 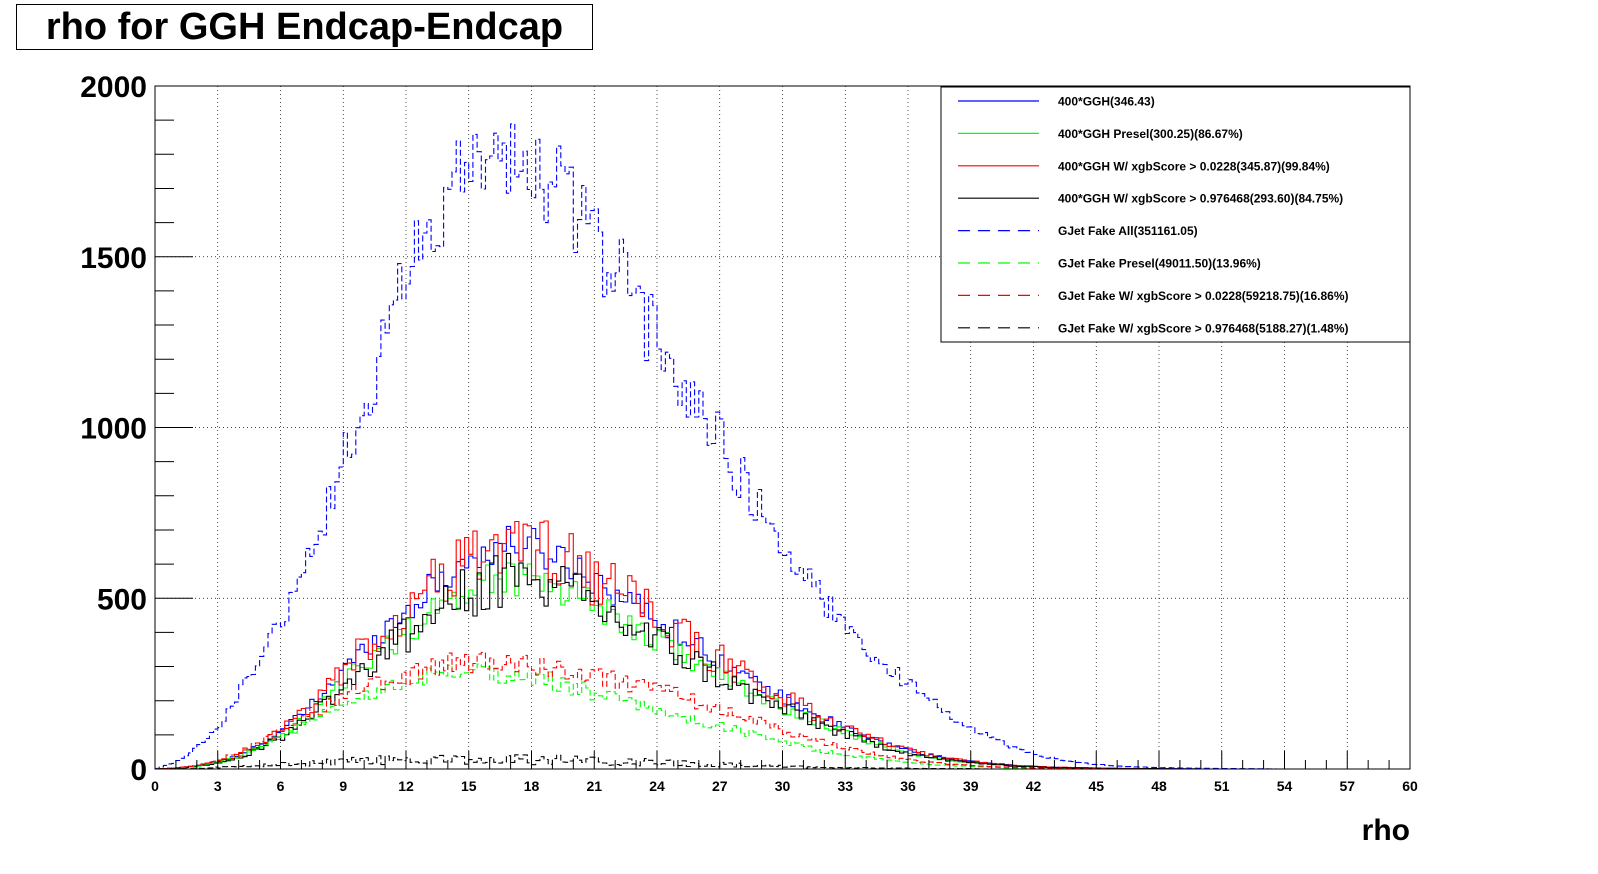 What do you see at coordinates (1034, 786) in the screenshot?
I see `x-tick-label: 42` at bounding box center [1034, 786].